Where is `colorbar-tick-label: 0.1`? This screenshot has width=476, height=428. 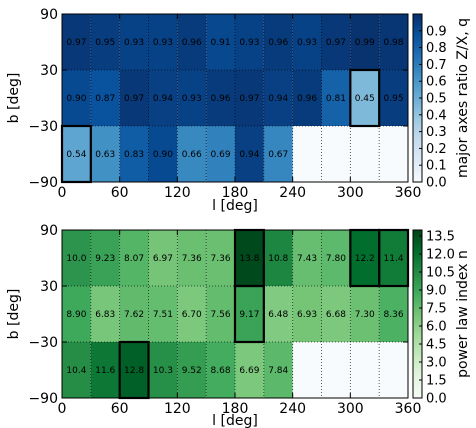 colorbar-tick-label: 0.1 is located at coordinates (436, 166).